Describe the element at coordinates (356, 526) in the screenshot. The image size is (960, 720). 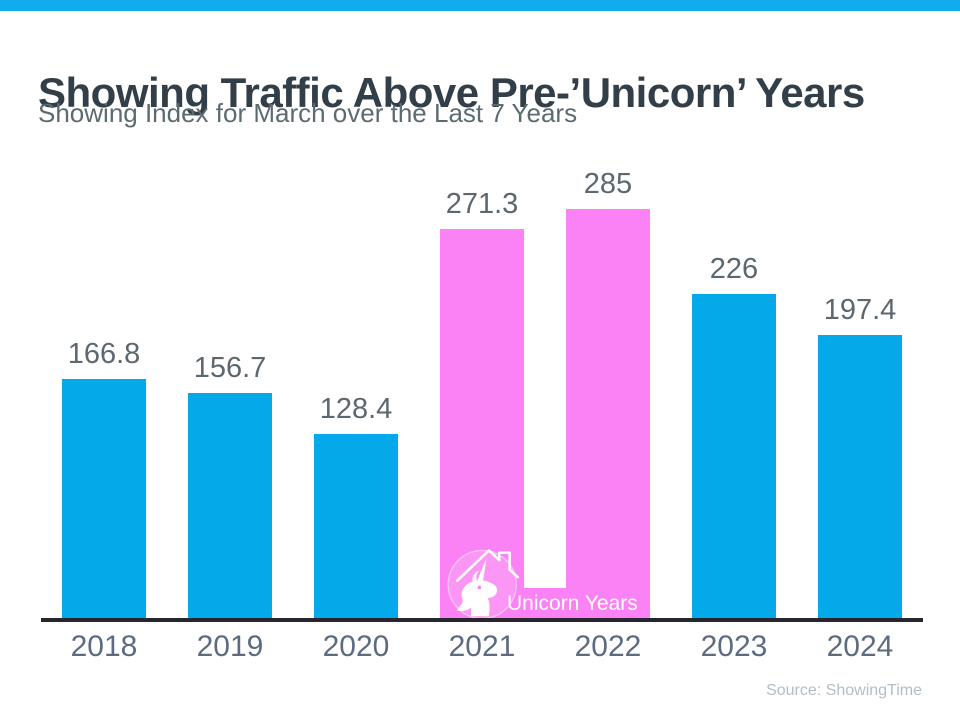
I see `bar-2020` at that location.